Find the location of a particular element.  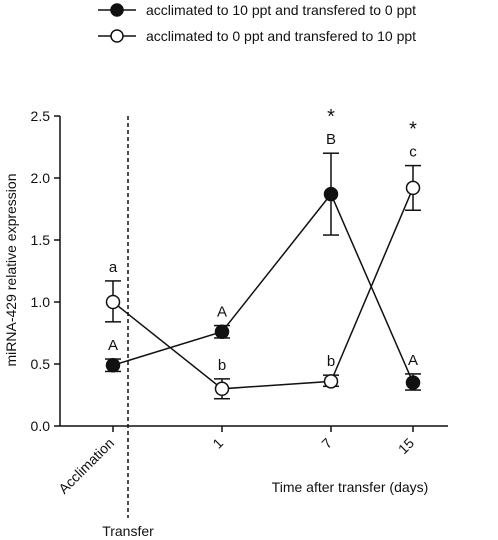

x-tick-label-1: 1 is located at coordinates (217, 443).